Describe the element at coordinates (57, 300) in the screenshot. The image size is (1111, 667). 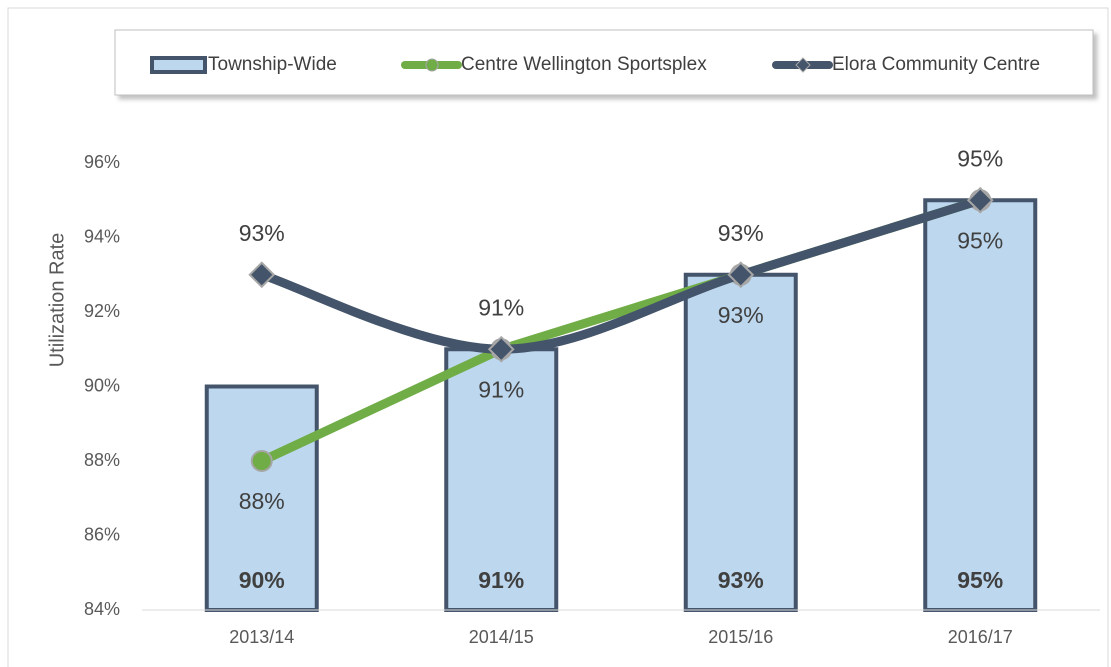
I see `y-axis-label: Utilization Rate` at that location.